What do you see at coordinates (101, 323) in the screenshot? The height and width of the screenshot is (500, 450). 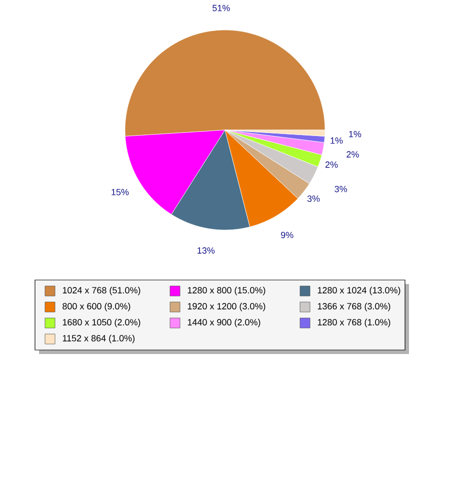 I see `legend-label: 1680 x 1050 (2.0%)` at bounding box center [101, 323].